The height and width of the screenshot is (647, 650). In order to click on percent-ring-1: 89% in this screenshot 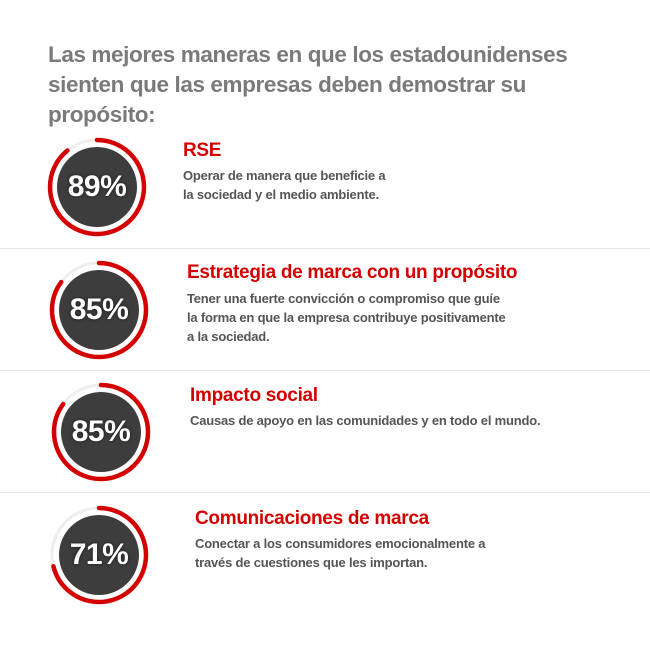, I will do `click(97, 187)`.